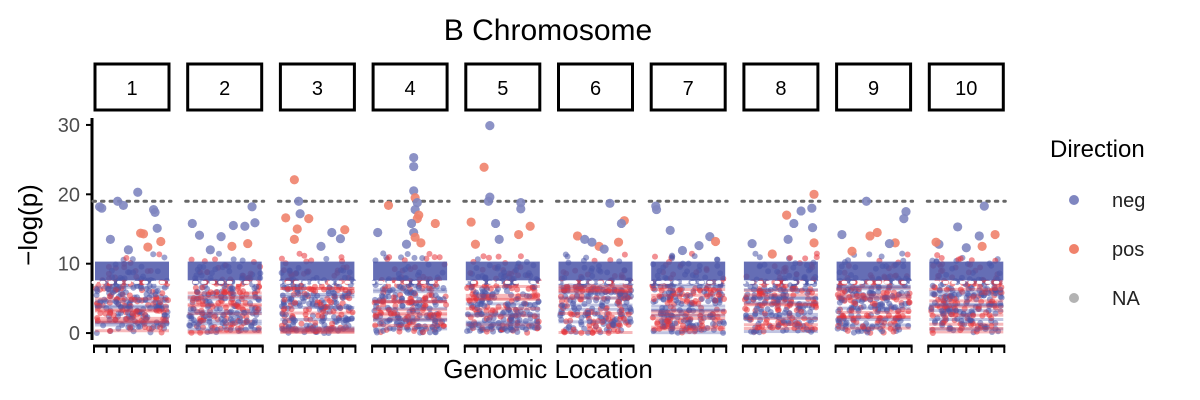 The image size is (1200, 400). I want to click on facet-label: 6, so click(595, 89).